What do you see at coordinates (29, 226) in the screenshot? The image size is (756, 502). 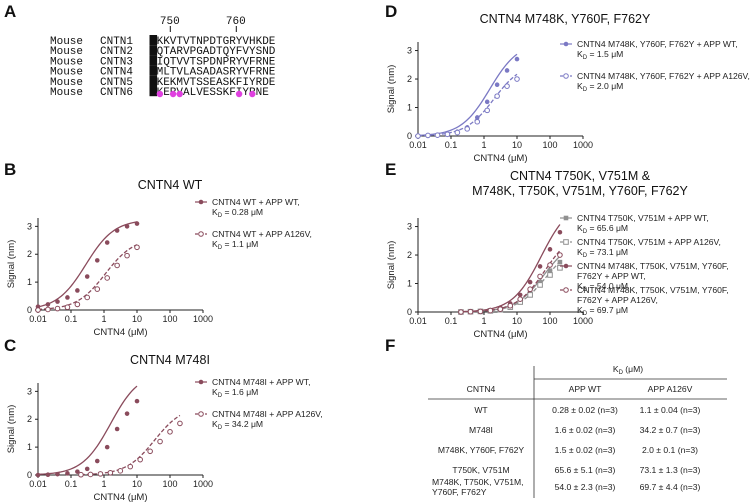 I see `y-tick-label: 3` at bounding box center [29, 226].